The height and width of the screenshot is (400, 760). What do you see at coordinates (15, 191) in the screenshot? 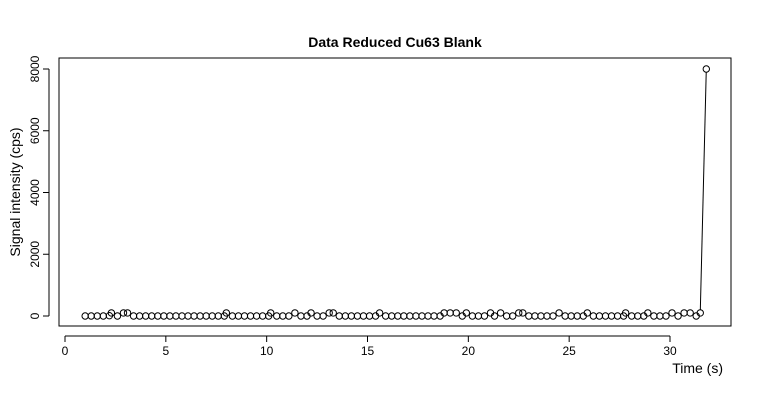
I see `y-axis-label: Signal intensity (cps)` at bounding box center [15, 191].